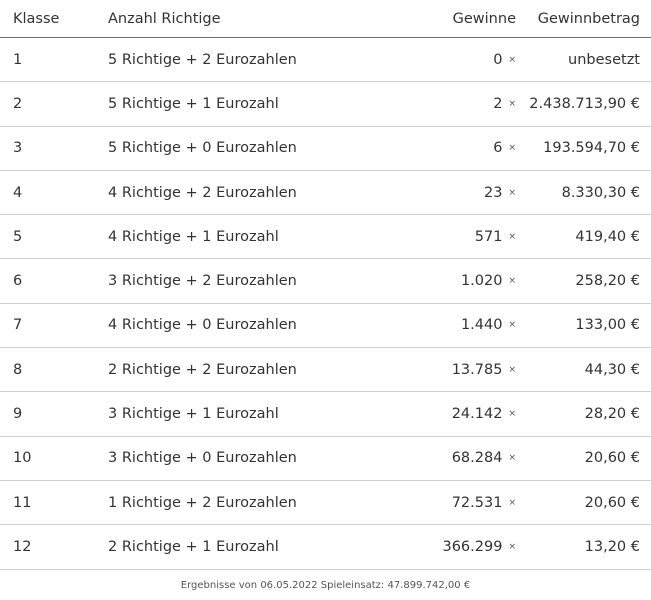 Image resolution: width=651 pixels, height=600 pixels. I want to click on cell-klasse: 7, so click(18, 325).